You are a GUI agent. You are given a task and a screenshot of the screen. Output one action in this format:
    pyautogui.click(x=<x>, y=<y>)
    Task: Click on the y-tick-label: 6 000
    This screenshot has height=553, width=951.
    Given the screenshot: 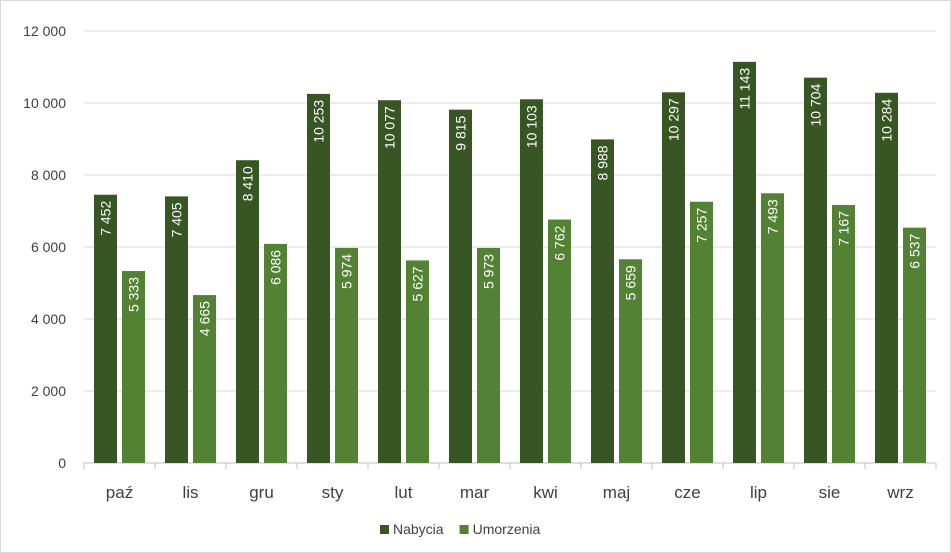 What is the action you would take?
    pyautogui.click(x=48, y=247)
    